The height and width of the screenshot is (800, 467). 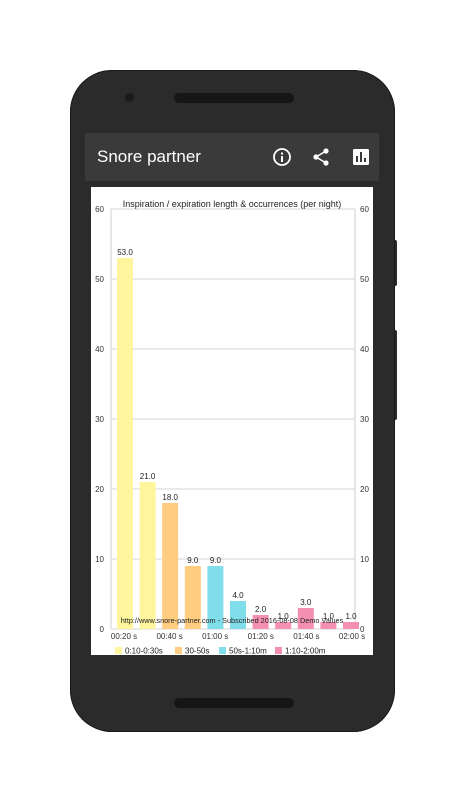 What do you see at coordinates (124, 636) in the screenshot?
I see `x-tick-label: 00:20 s` at bounding box center [124, 636].